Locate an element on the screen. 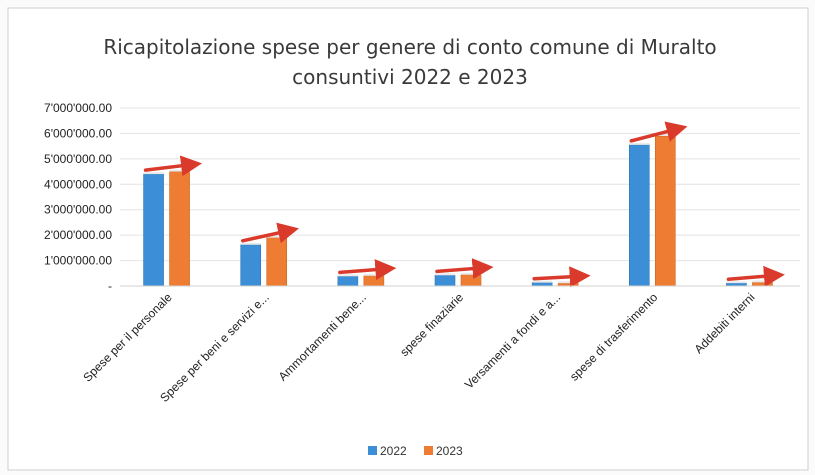 The height and width of the screenshot is (475, 815). y-tick-label: 4'000'000.00 is located at coordinates (78, 184).